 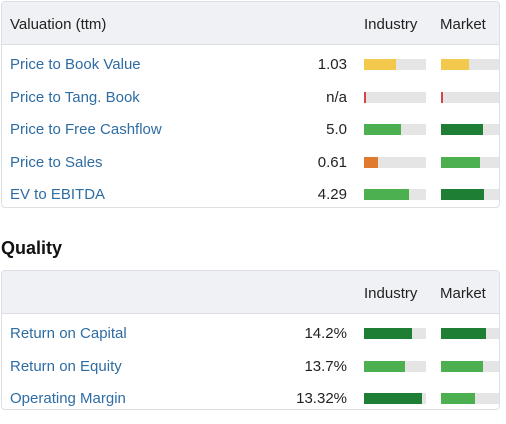 What do you see at coordinates (32, 248) in the screenshot?
I see `quality-section-title: Quality` at bounding box center [32, 248].